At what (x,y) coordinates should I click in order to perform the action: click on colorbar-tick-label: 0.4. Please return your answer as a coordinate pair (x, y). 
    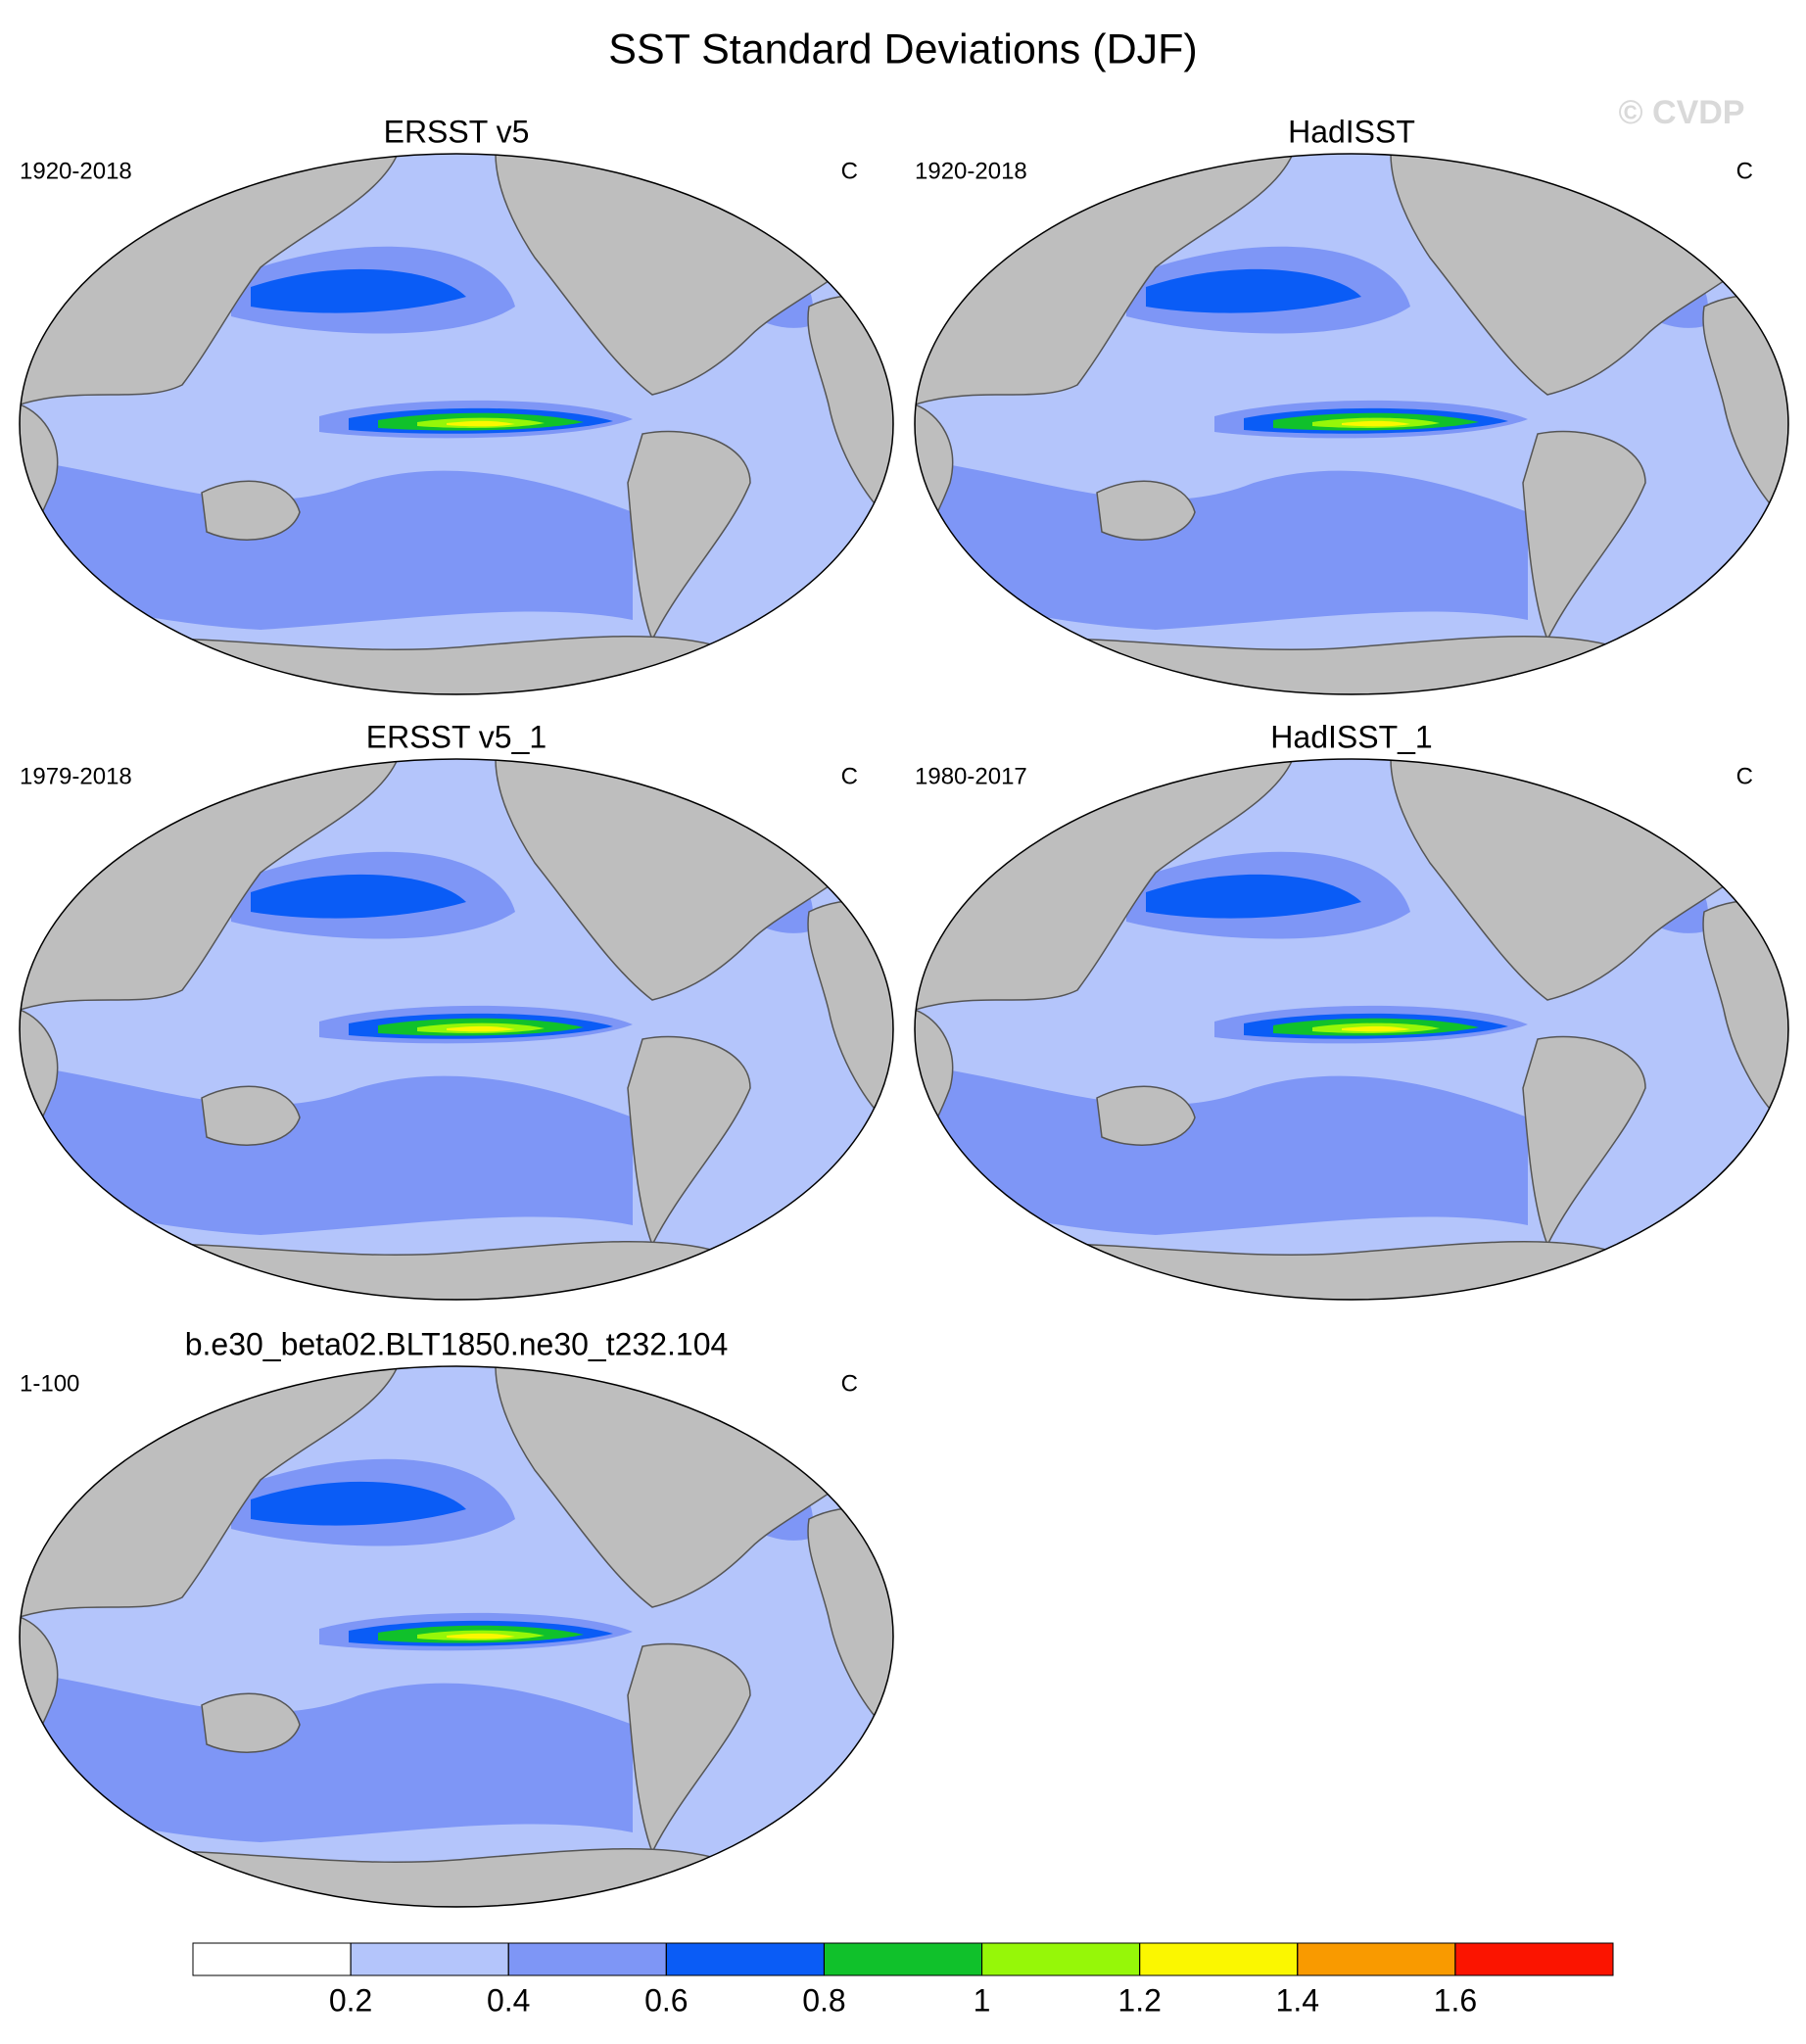
    Looking at the image, I should click on (509, 2000).